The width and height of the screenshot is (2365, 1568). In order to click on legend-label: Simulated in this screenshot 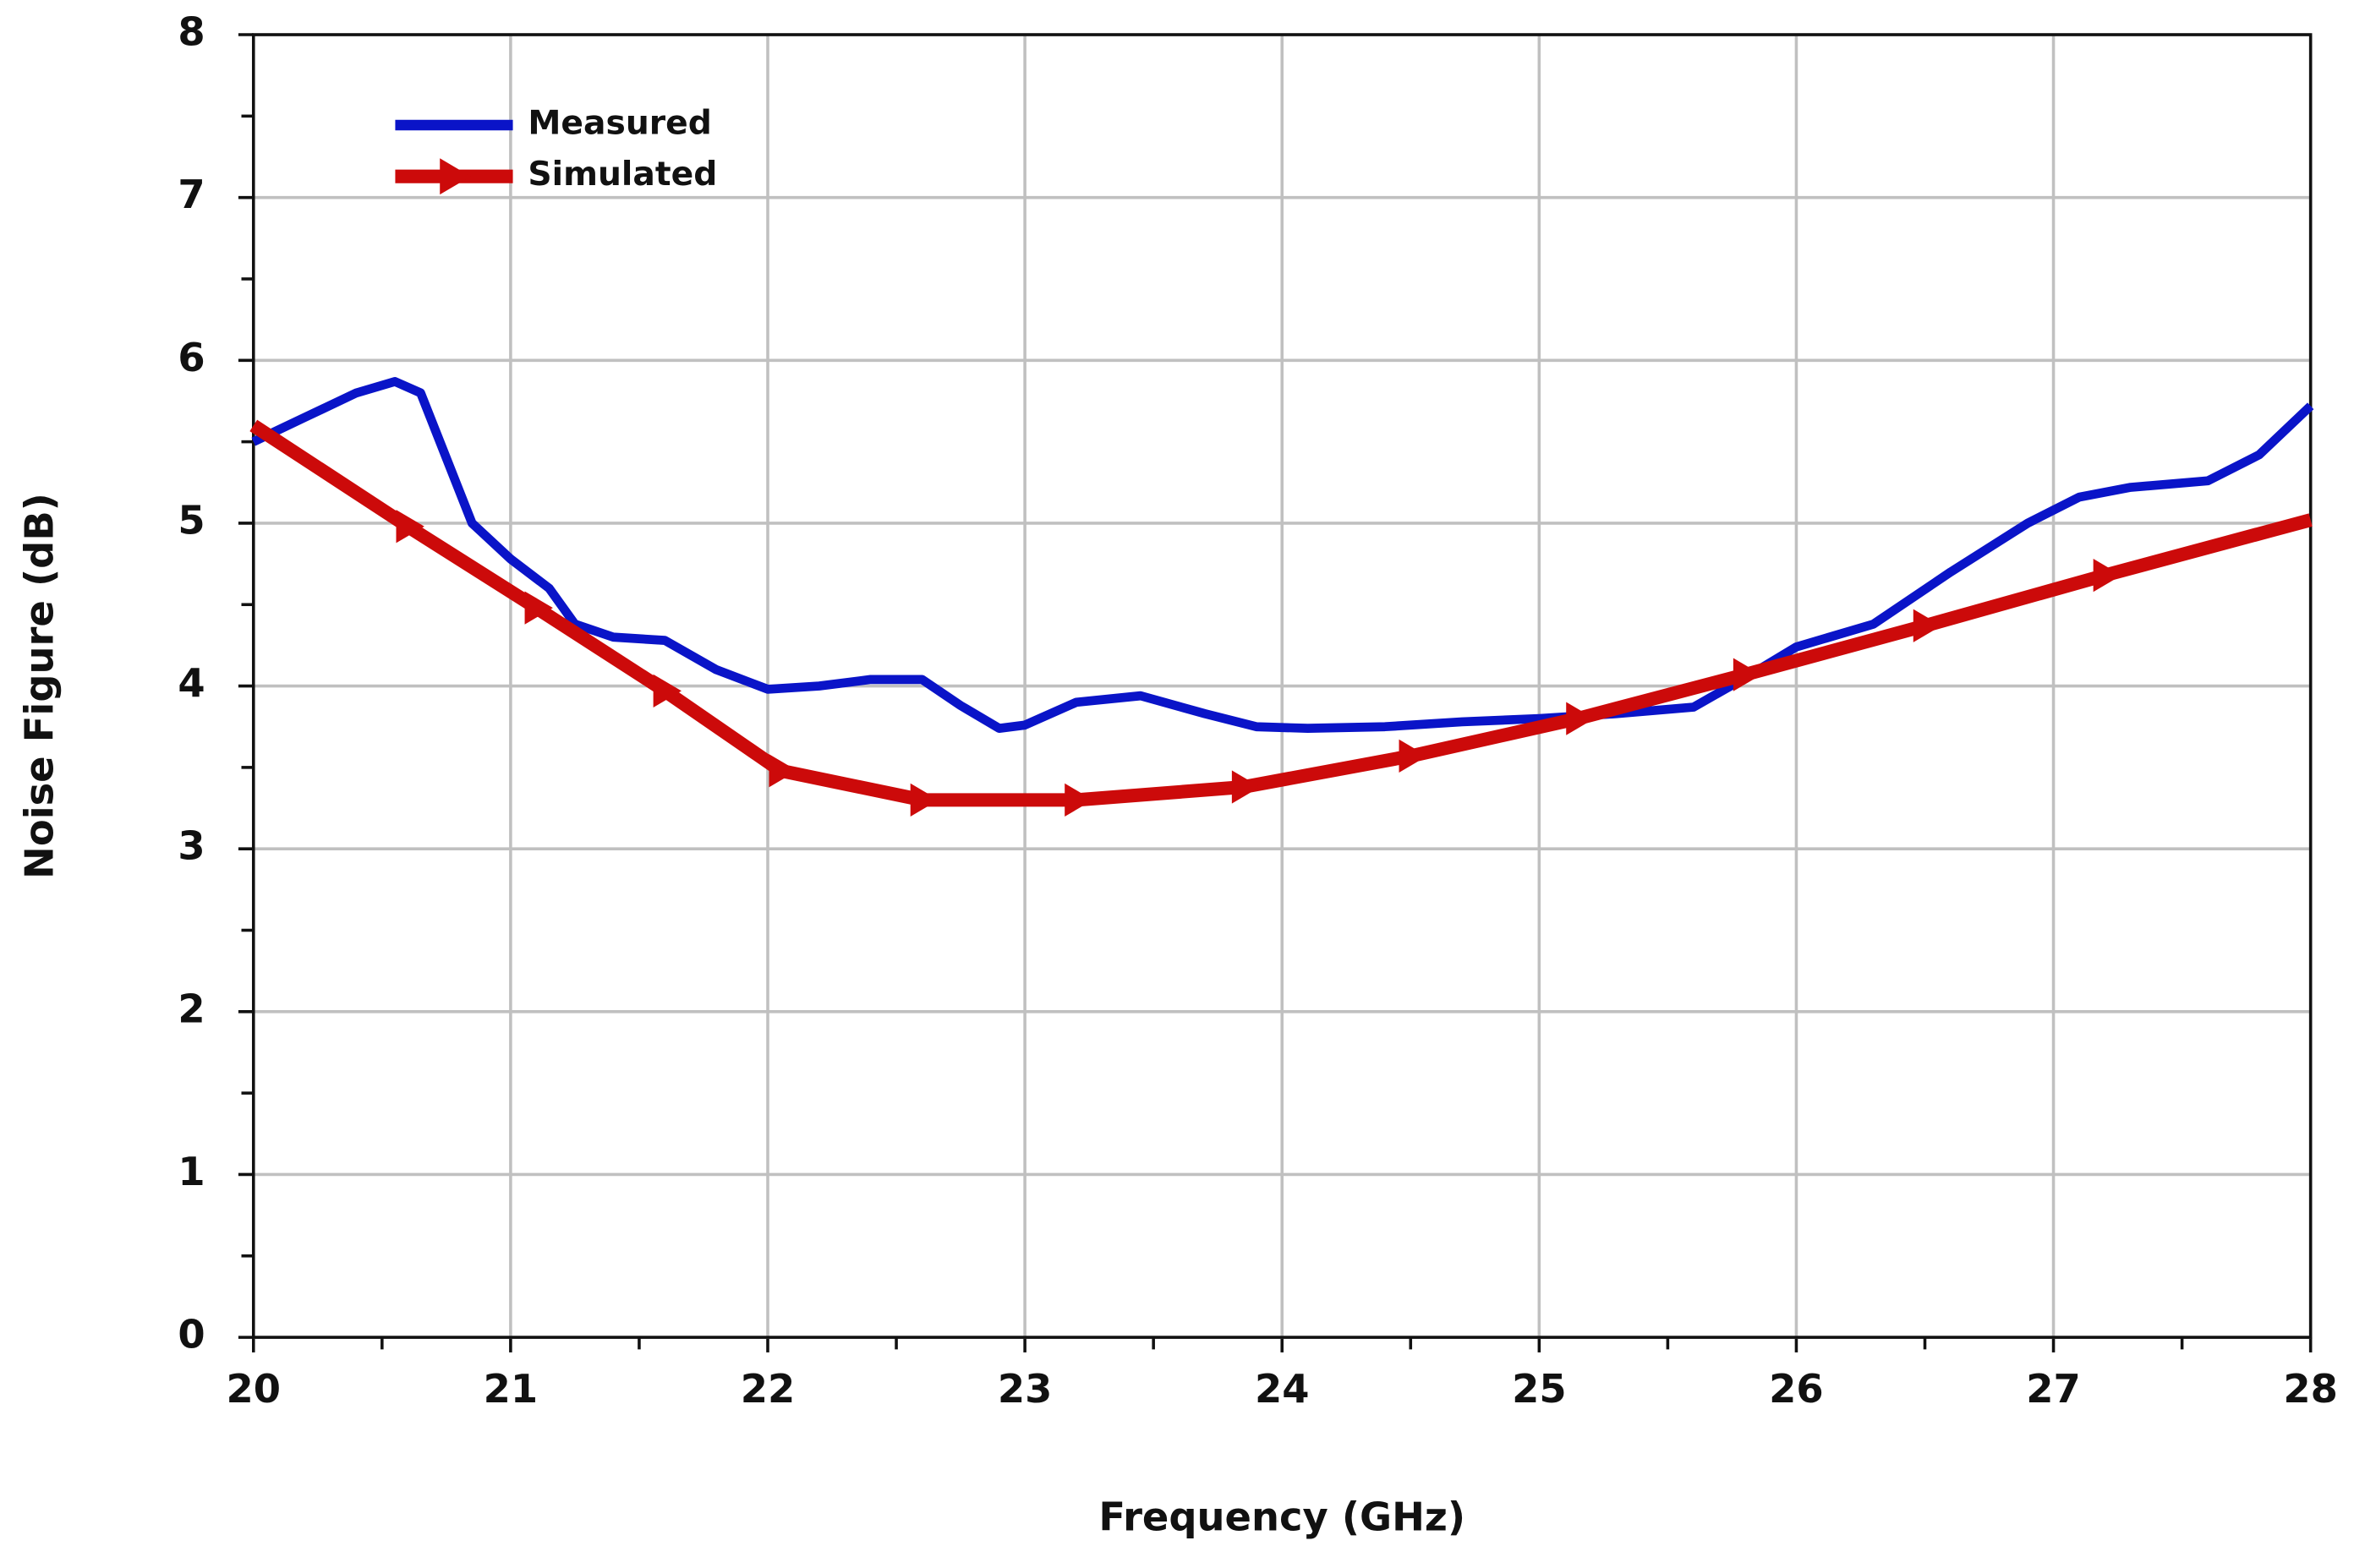, I will do `click(622, 175)`.